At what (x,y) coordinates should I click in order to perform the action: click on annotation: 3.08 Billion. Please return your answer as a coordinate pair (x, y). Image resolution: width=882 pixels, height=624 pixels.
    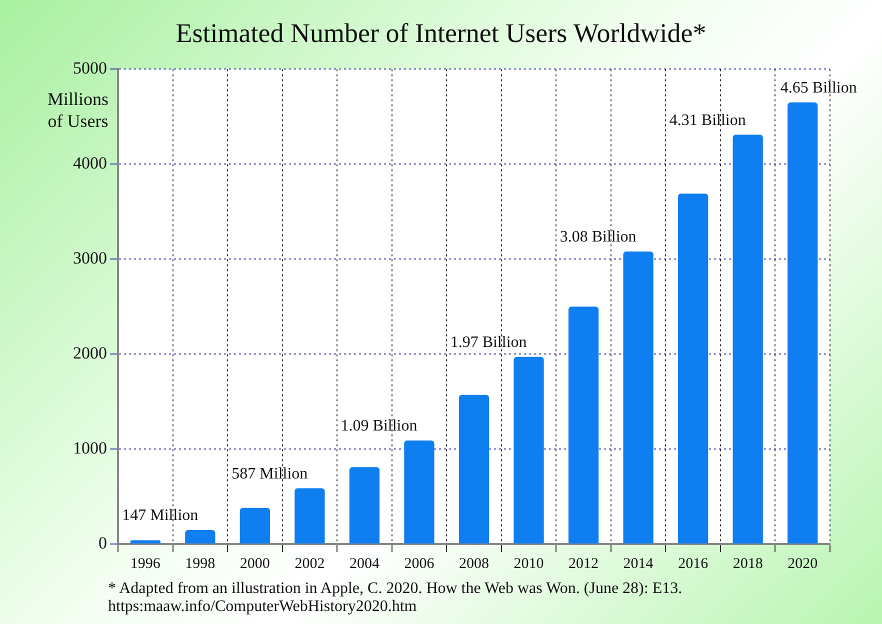
    Looking at the image, I should click on (598, 237).